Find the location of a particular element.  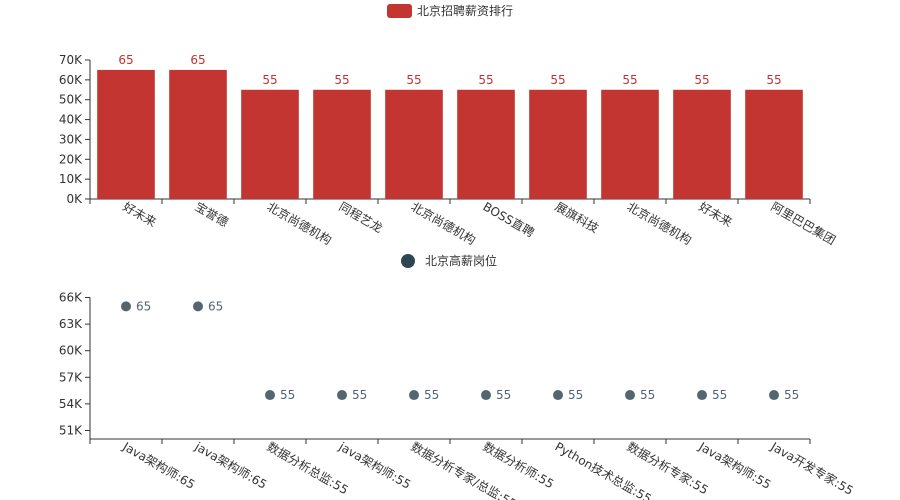

bar-y-tick-label: 30K is located at coordinates (71, 139).